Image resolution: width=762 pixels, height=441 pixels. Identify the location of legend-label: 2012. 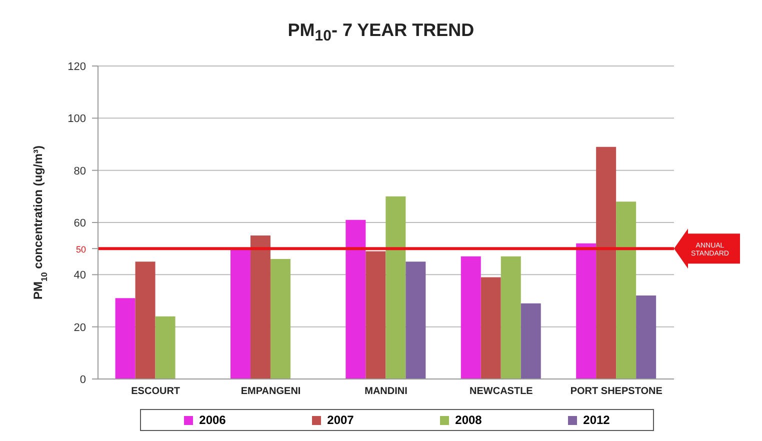
(596, 420).